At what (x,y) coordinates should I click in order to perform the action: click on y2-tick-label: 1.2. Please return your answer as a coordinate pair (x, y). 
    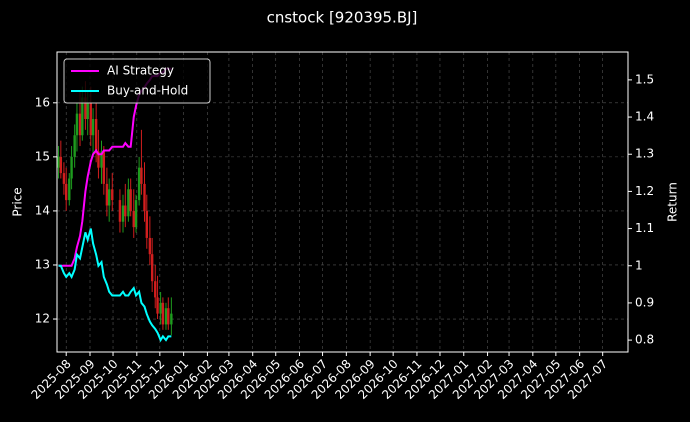
    Looking at the image, I should click on (644, 191).